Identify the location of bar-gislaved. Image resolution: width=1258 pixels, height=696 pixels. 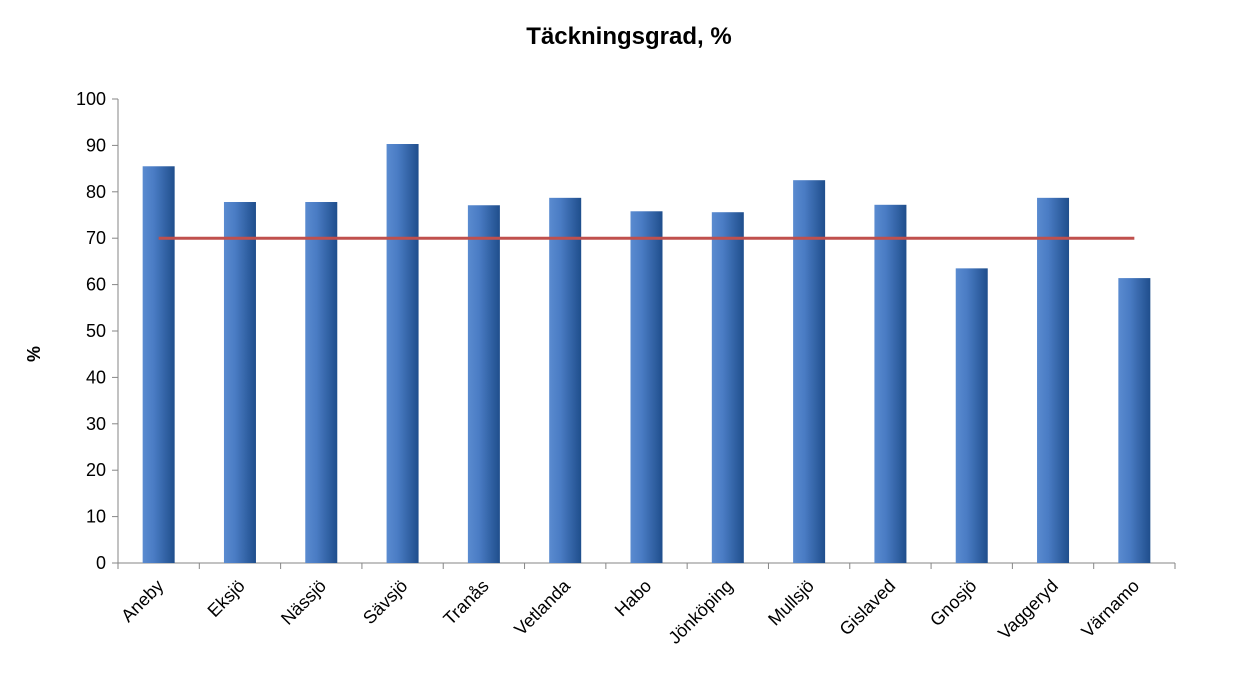
(890, 384).